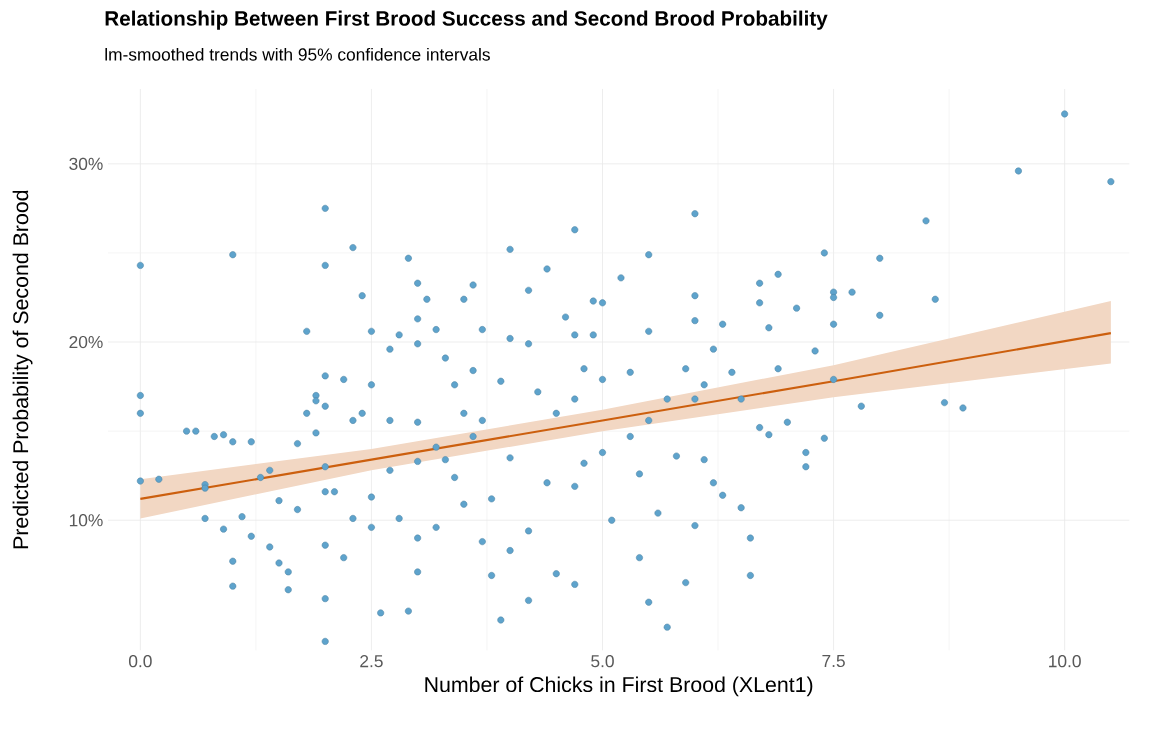 Image resolution: width=1153 pixels, height=737 pixels. Describe the element at coordinates (371, 661) in the screenshot. I see `x-tick-label: 2.5` at that location.